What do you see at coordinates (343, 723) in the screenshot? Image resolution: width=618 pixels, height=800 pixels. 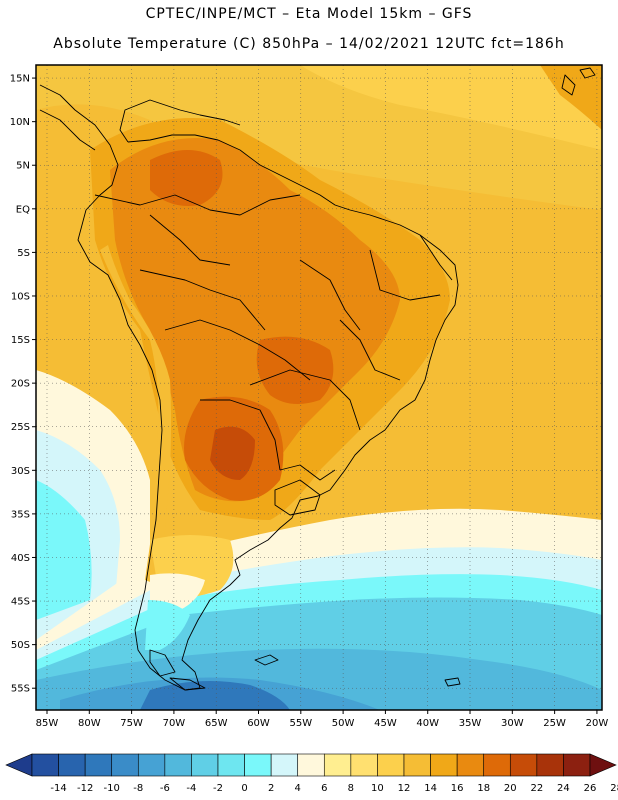 I see `lon-label: 50W` at bounding box center [343, 723].